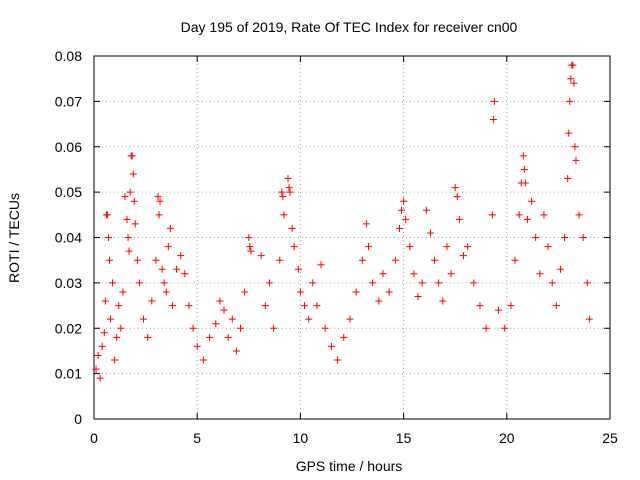 This screenshot has height=480, width=640. Describe the element at coordinates (68, 283) in the screenshot. I see `y-tick-label: 0.03` at that location.